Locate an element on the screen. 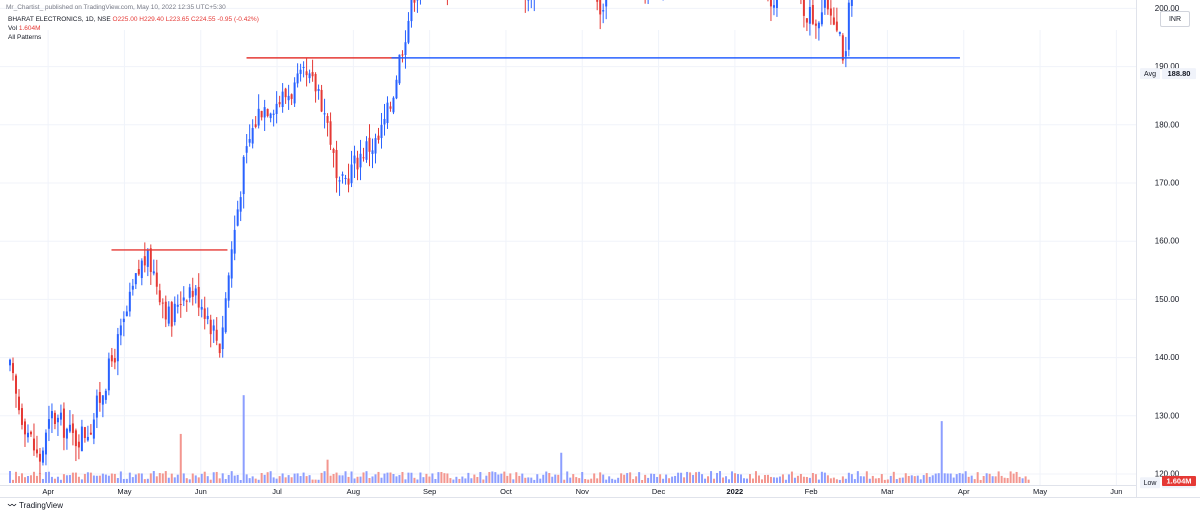 The width and height of the screenshot is (1200, 518). y-tick-label: 150.00 is located at coordinates (1167, 299).